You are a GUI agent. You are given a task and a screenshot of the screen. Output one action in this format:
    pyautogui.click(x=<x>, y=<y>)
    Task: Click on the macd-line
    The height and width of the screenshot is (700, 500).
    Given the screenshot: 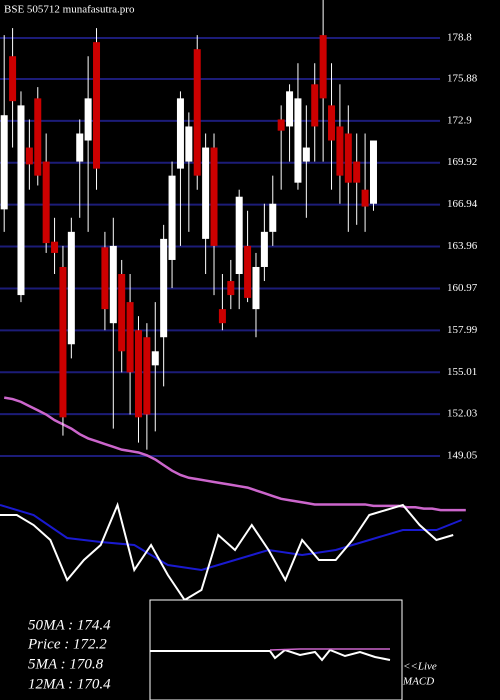 What is the action you would take?
    pyautogui.click(x=270, y=655)
    